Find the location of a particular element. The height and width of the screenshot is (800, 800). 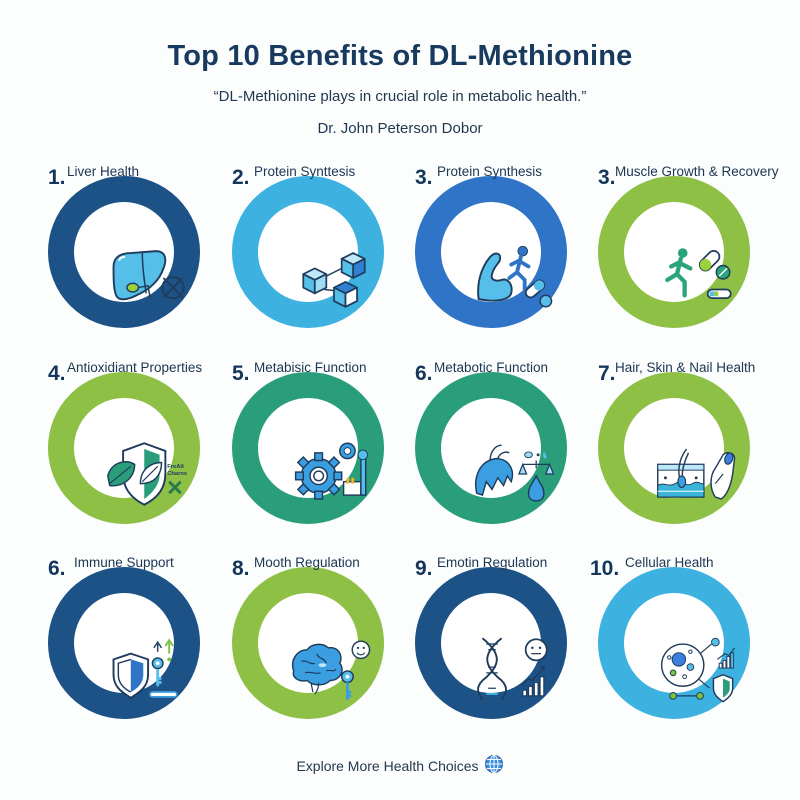

benefit-card-5: 4. Antioxidiant Properties FreAlt Charns is located at coordinates (138, 445).